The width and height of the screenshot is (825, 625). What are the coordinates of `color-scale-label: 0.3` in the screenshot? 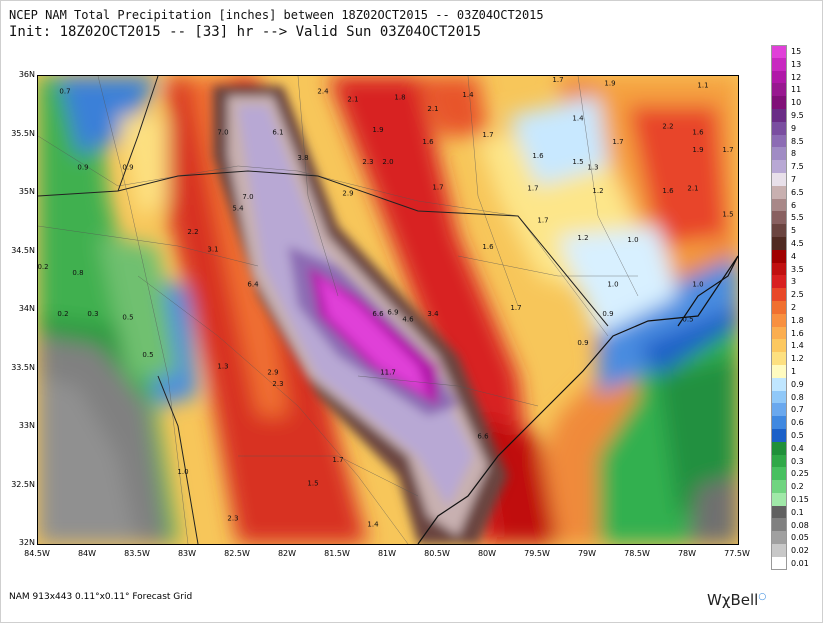 It's located at (797, 461).